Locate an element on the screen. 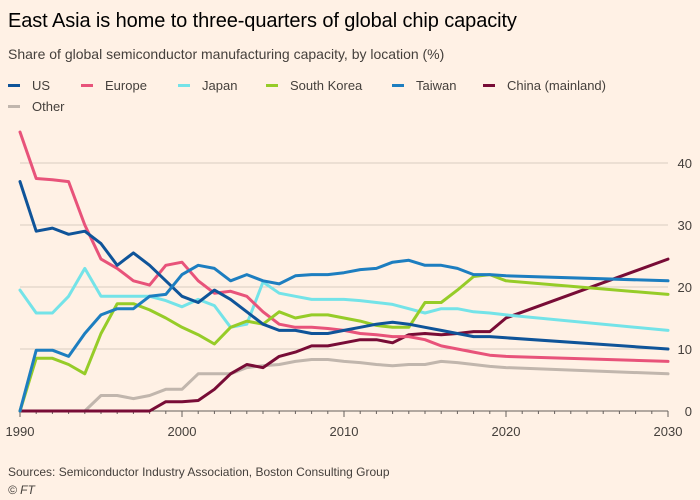 This screenshot has height=500, width=700. legend-label-other: Other is located at coordinates (48, 106).